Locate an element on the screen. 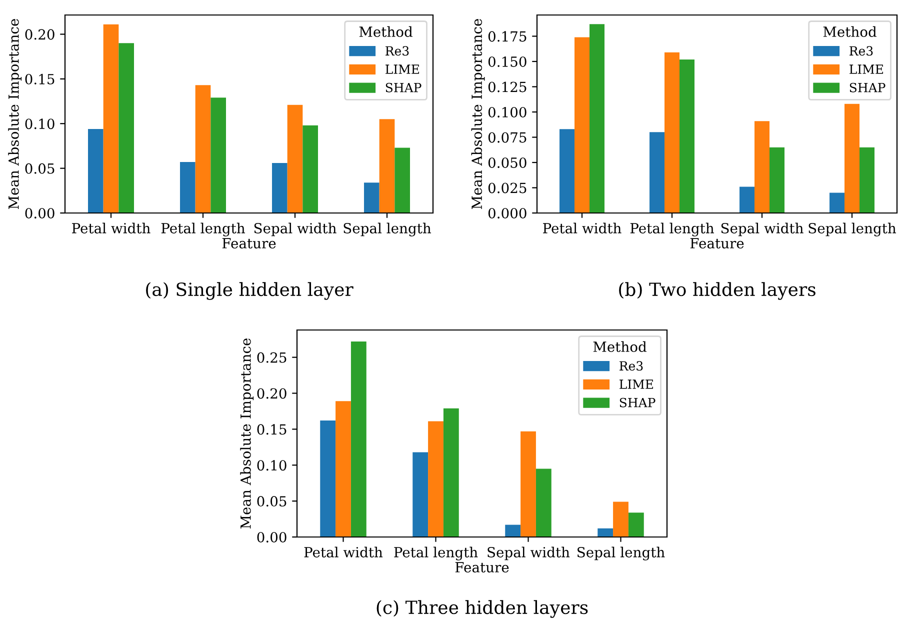 The width and height of the screenshot is (901, 626). y-tick-label: 0.150 is located at coordinates (507, 61).